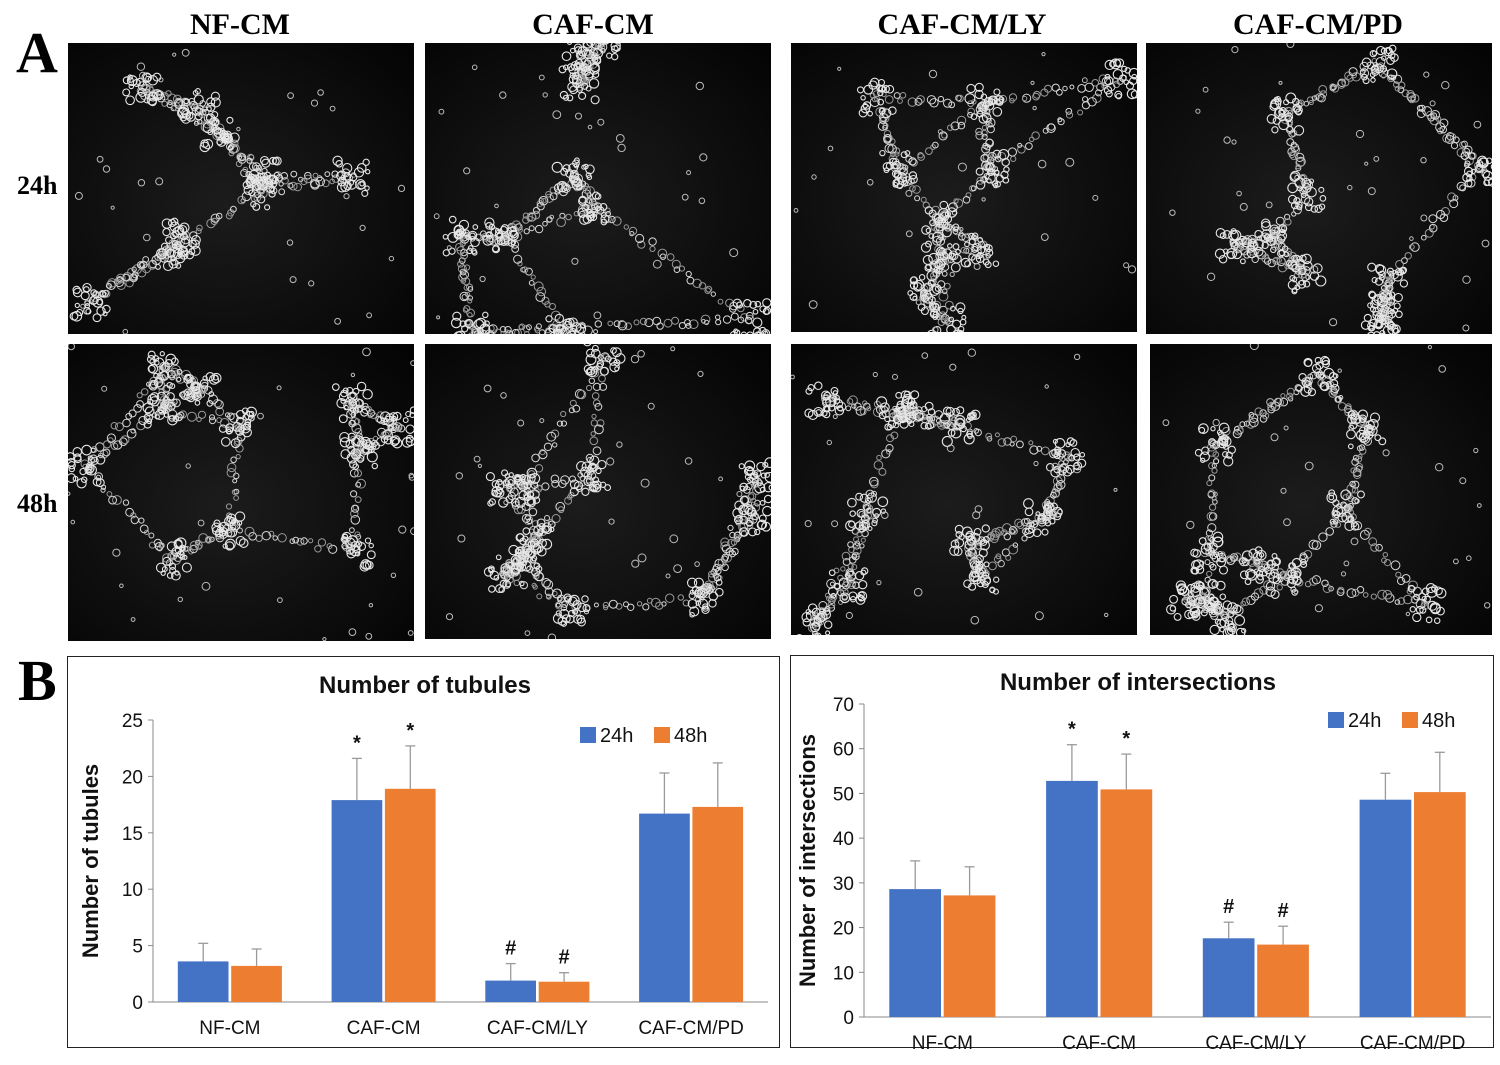 The image size is (1500, 1065). I want to click on y-tick-label: 40, so click(843, 839).